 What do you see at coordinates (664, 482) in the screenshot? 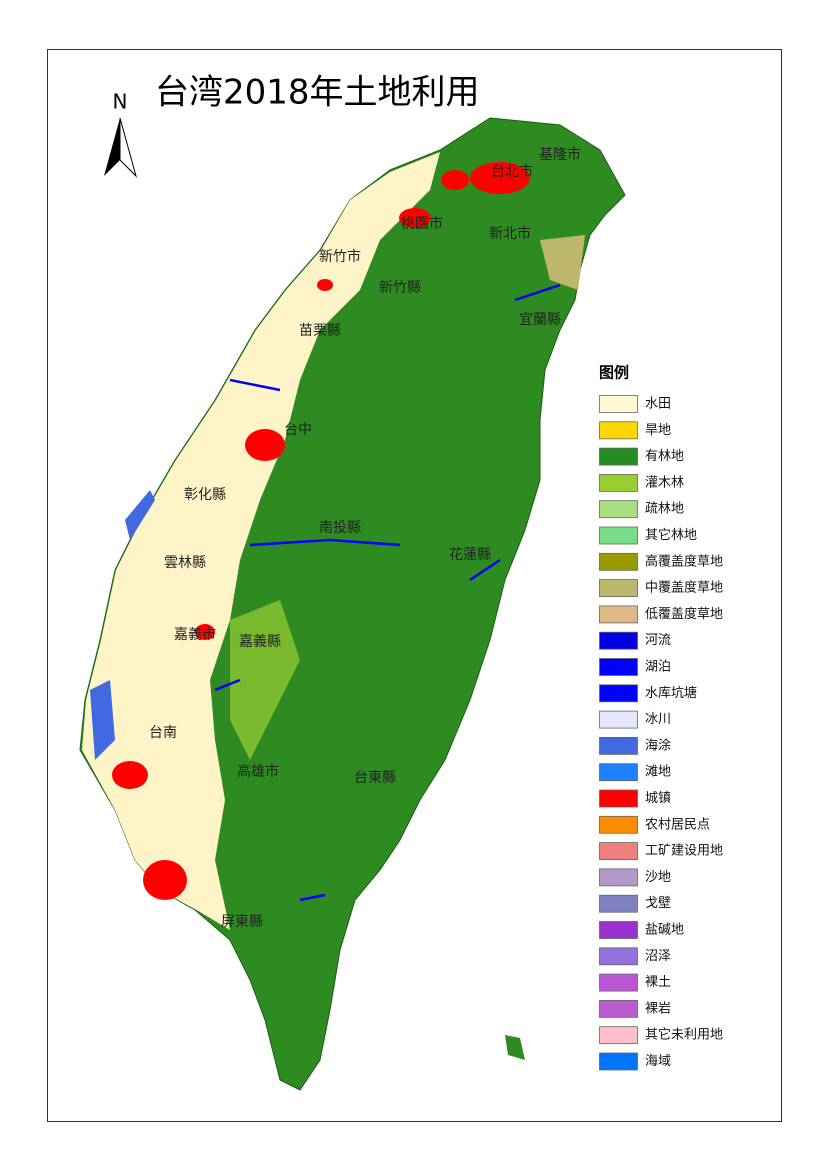
I see `legend-label: 灌木林` at bounding box center [664, 482].